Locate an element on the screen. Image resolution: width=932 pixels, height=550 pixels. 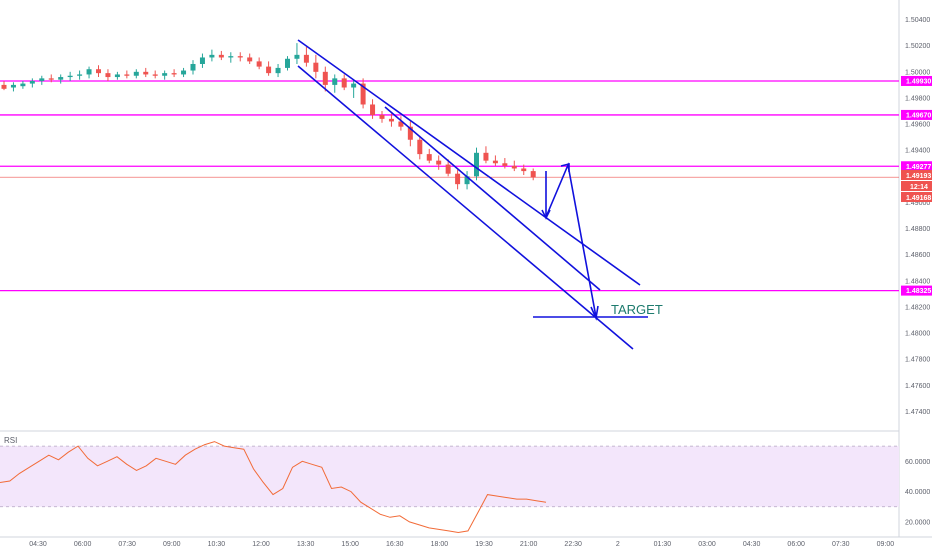
price-tick-label: 1.47600 is located at coordinates (917, 386).